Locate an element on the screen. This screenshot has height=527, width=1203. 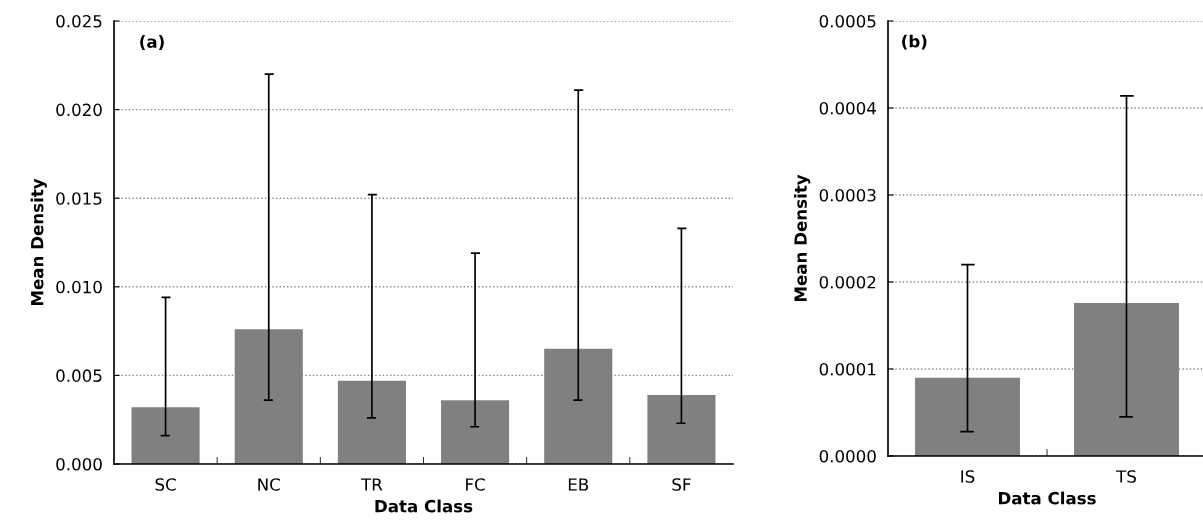
y-tick-label: 0.0001 is located at coordinates (847, 369).